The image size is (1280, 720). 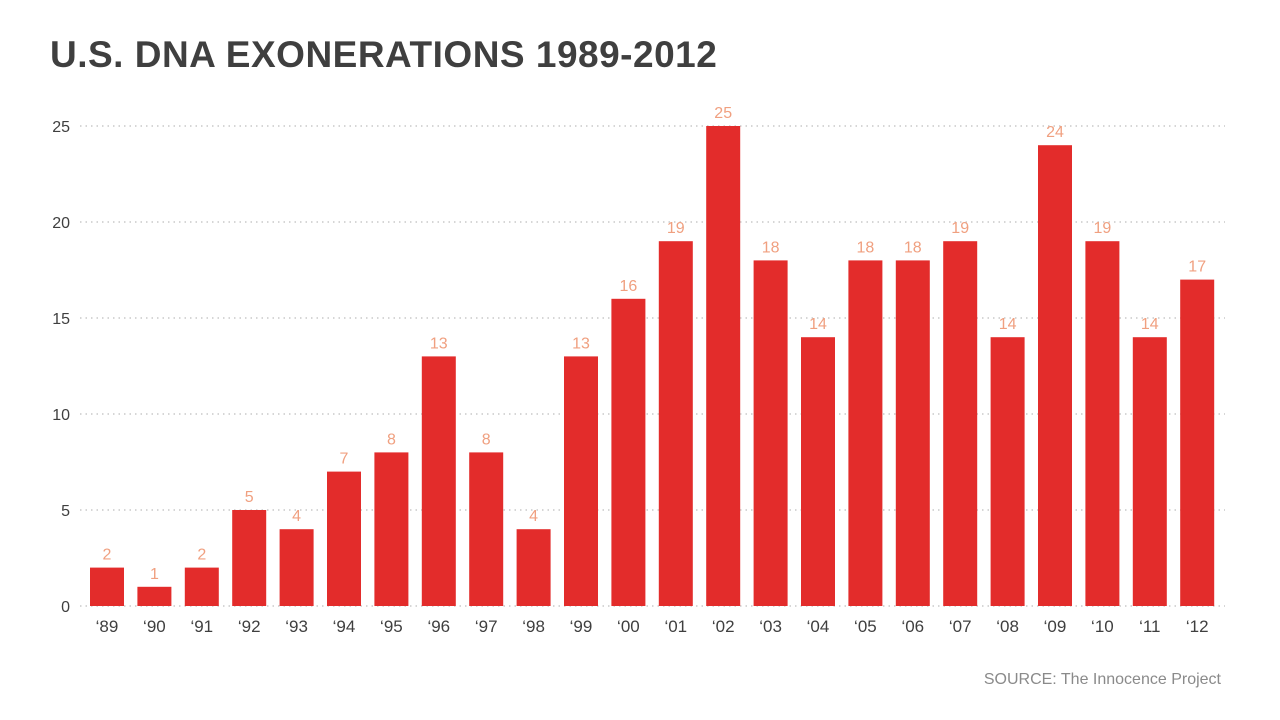 I want to click on value-label: 1, so click(x=154, y=574).